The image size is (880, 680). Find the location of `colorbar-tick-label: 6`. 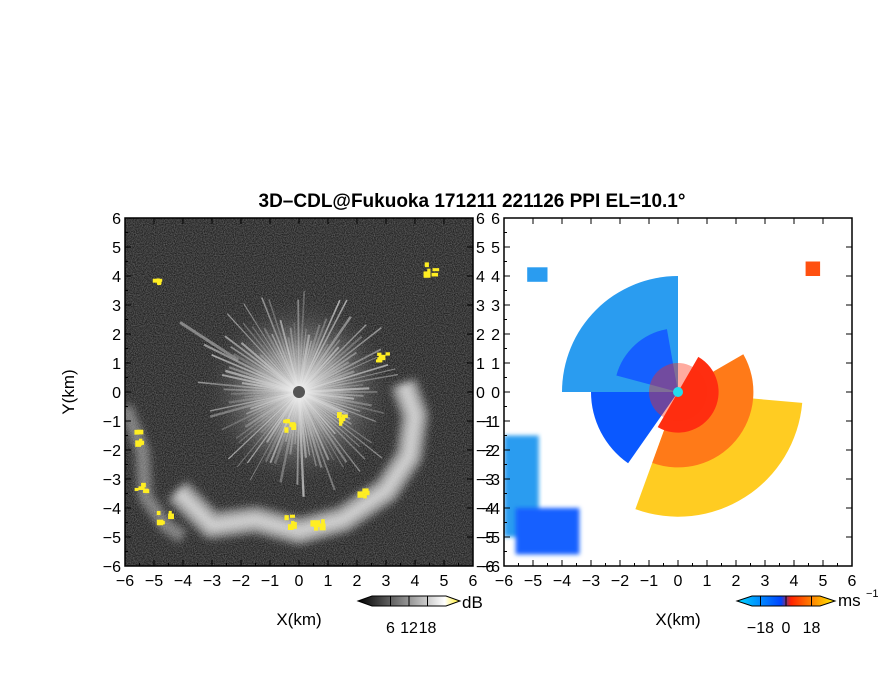

colorbar-tick-label: 6 is located at coordinates (390, 628).